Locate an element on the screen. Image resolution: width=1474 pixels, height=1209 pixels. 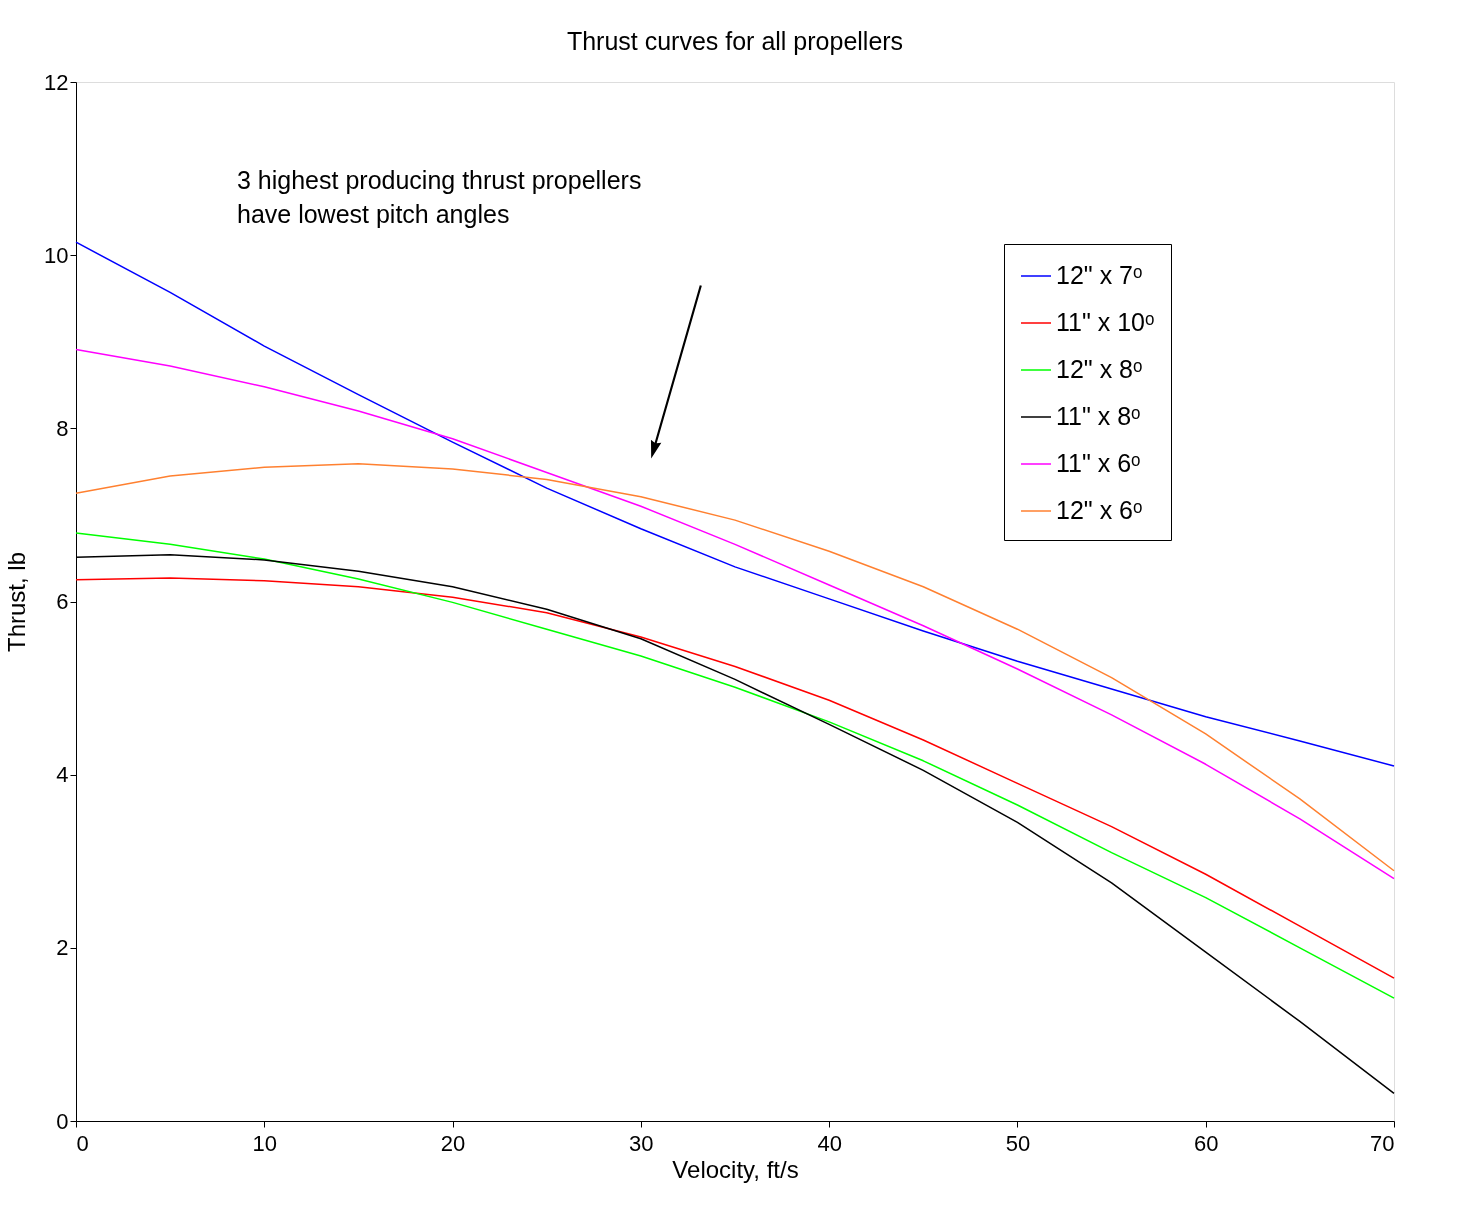
chart-title: Thrust curves for all propellers is located at coordinates (735, 41).